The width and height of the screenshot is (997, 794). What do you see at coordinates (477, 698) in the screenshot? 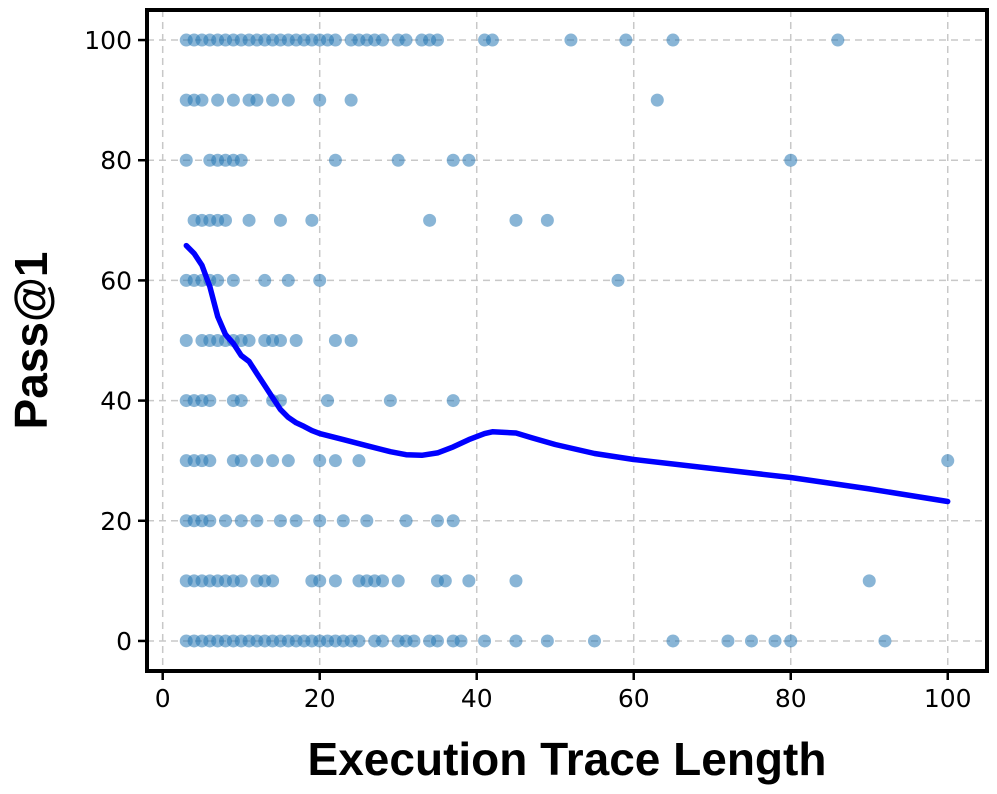
I see `x-tick-label: 40` at bounding box center [477, 698].